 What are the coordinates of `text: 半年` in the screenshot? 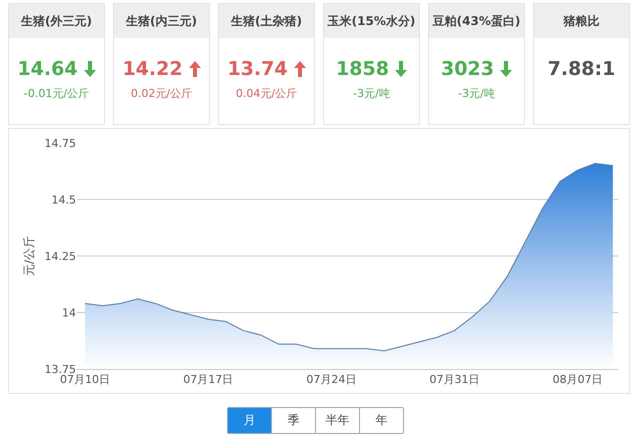 It's located at (338, 420).